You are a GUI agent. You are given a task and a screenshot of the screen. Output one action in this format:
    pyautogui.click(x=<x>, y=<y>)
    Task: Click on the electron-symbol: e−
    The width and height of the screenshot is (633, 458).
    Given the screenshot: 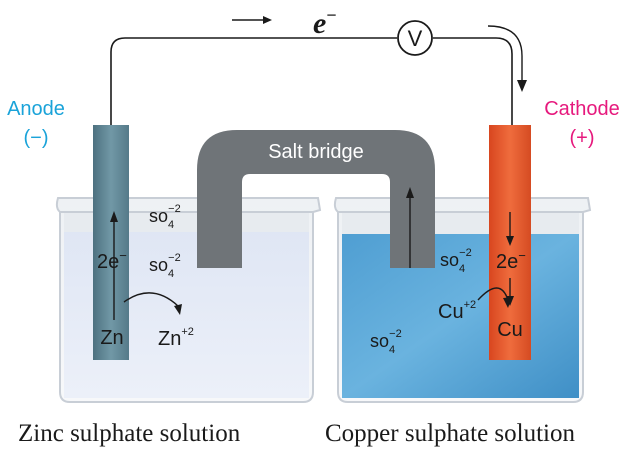 What is the action you would take?
    pyautogui.click(x=325, y=22)
    